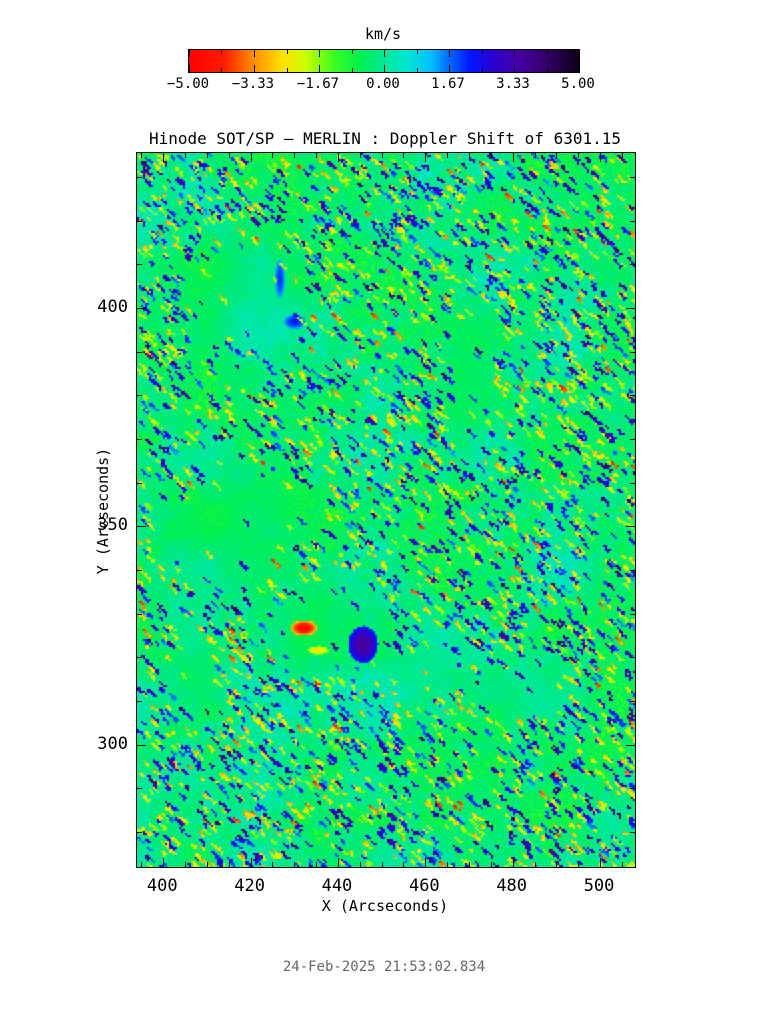 This screenshot has height=1024, width=768. I want to click on colorbar-tick-labels: −5.00 −3.33 −1.67 0.00 1.67 3.33 5.00, so click(381, 85).